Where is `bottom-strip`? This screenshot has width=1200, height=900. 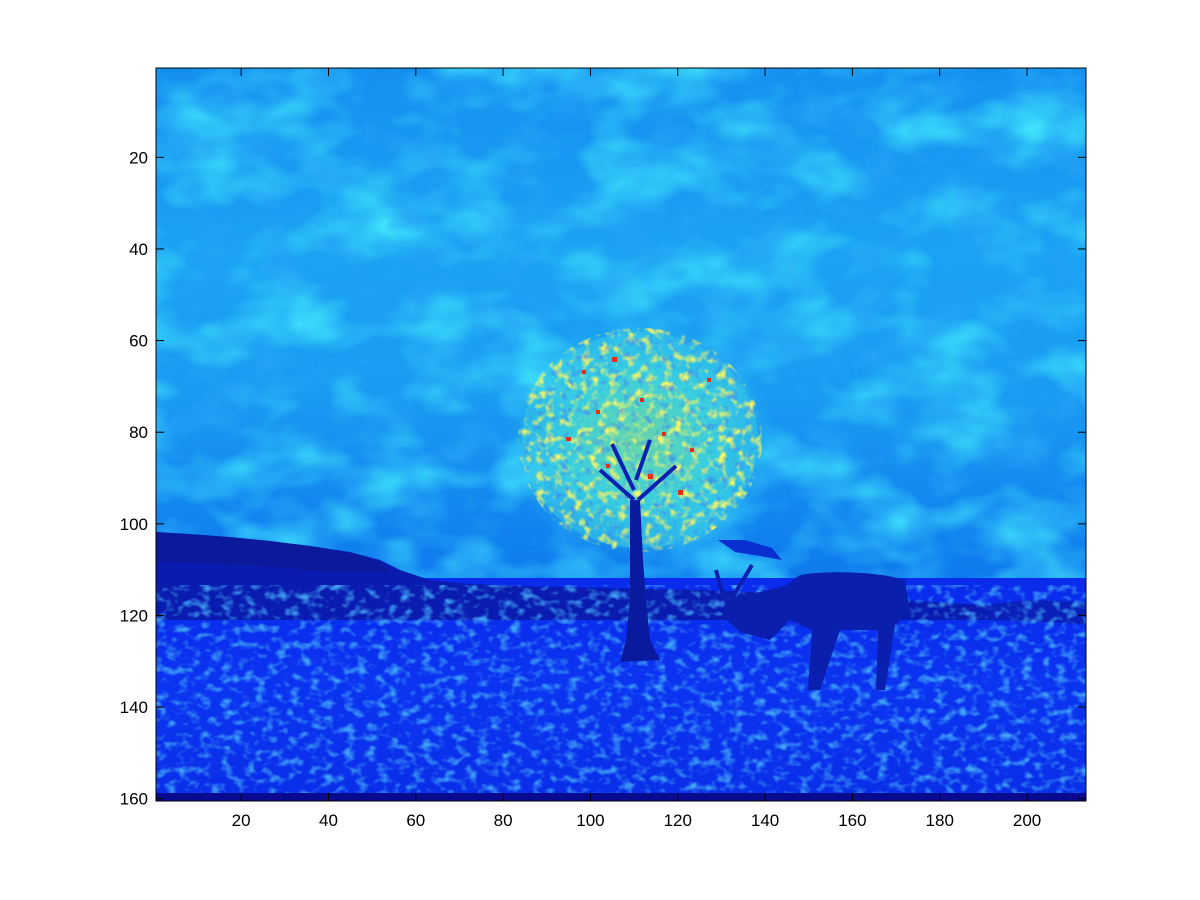 bottom-strip is located at coordinates (621, 797).